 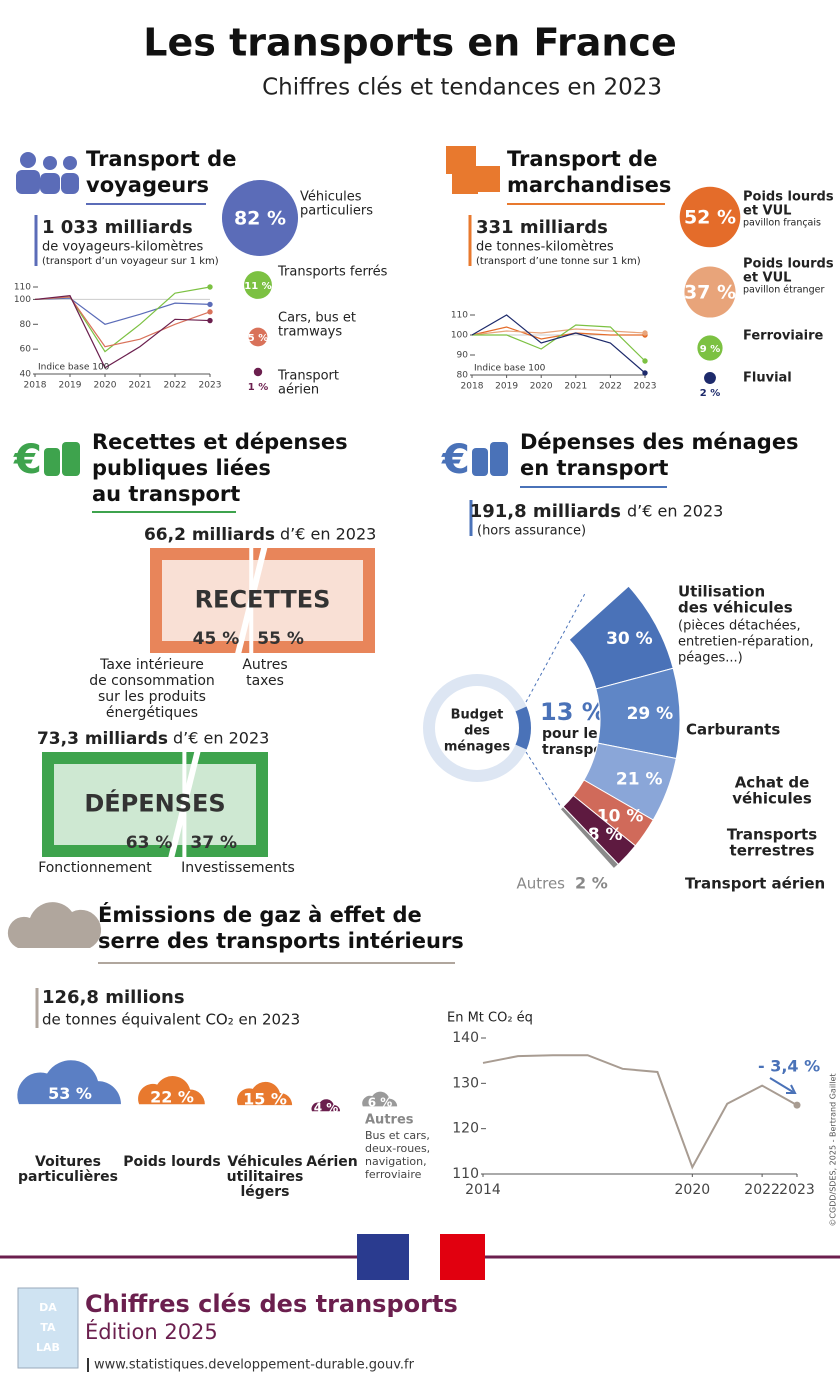 I want to click on x-tick-label: 2022, so click(x=175, y=386).